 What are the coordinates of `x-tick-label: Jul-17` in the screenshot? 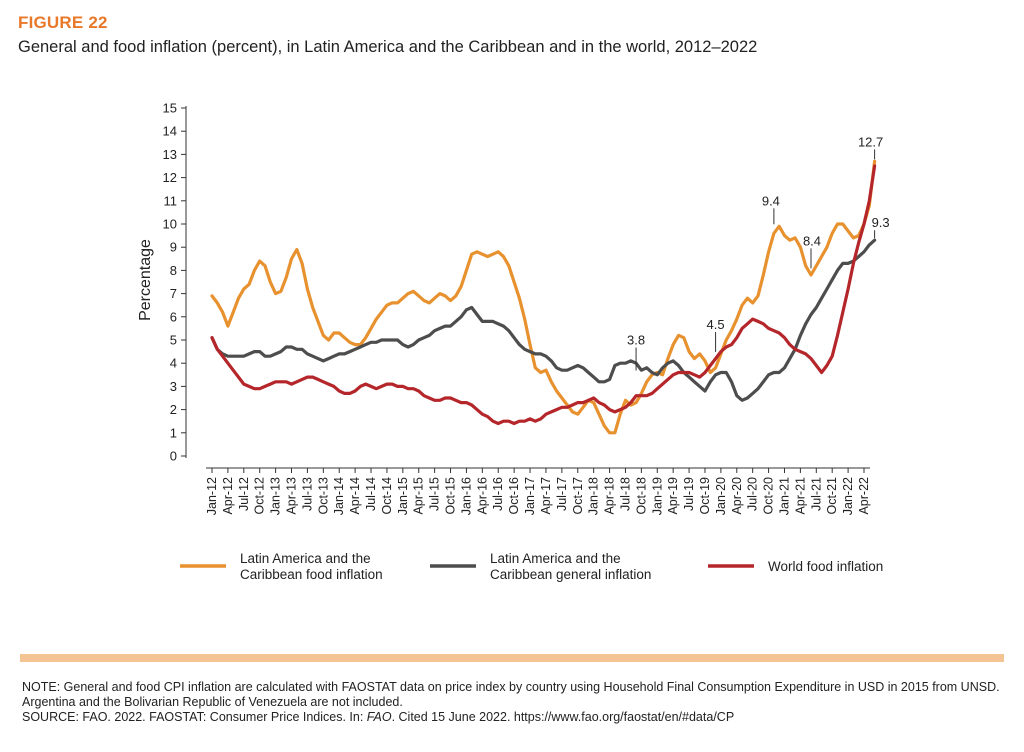 It's located at (562, 494).